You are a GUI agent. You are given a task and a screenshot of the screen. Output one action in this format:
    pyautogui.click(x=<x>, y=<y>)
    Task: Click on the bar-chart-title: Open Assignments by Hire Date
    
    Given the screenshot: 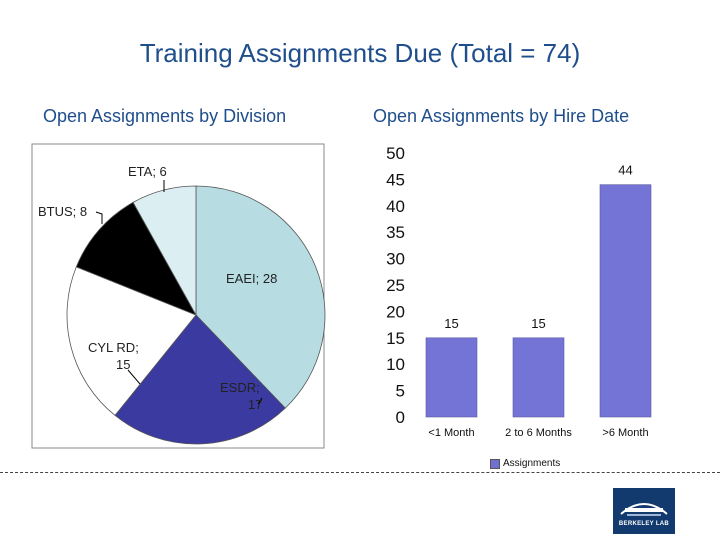 What is the action you would take?
    pyautogui.click(x=501, y=116)
    